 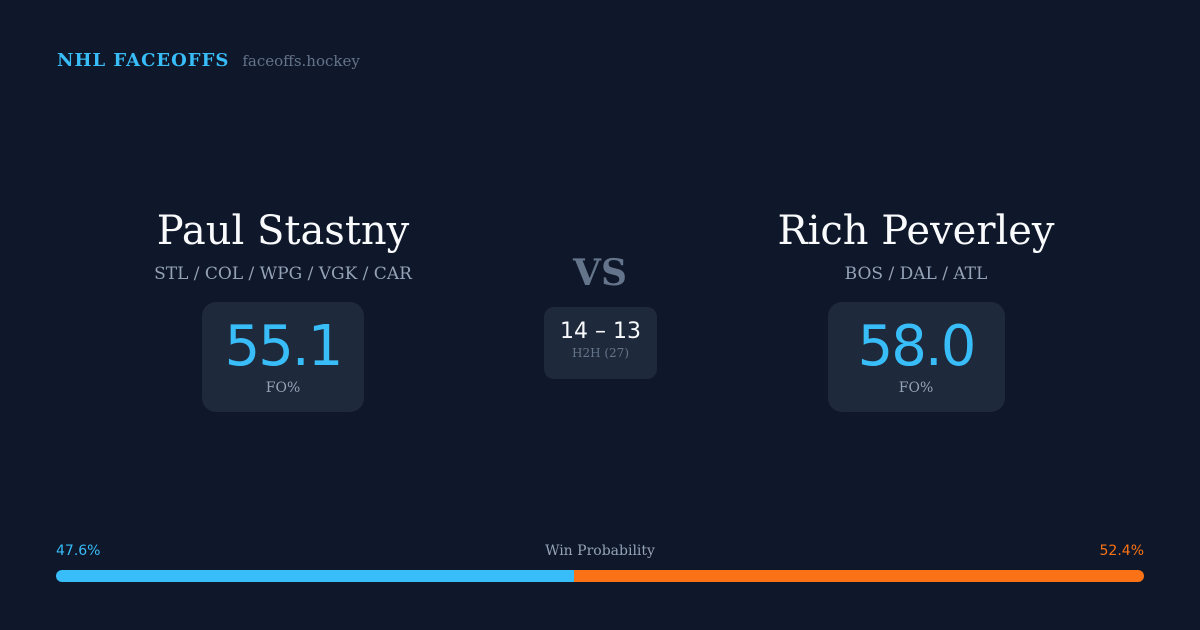 I want to click on right-prob: 52.4%, so click(x=1121, y=551).